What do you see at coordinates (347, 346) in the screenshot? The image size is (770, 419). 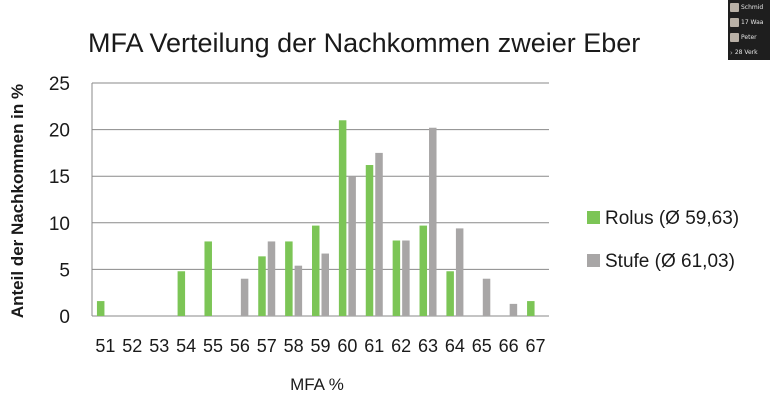 I see `x-tick-label: 60` at bounding box center [347, 346].